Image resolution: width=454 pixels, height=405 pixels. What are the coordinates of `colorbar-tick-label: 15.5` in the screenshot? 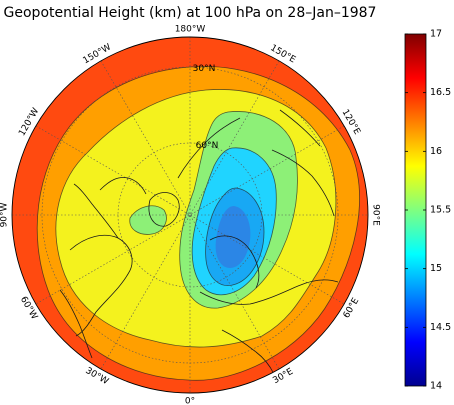 It's located at (440, 210).